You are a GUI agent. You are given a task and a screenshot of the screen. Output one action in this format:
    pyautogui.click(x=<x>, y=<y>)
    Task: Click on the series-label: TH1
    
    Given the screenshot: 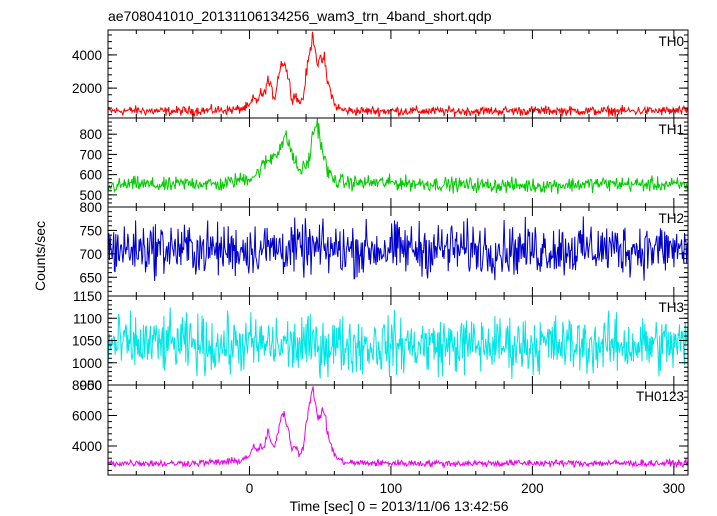 What is the action you would take?
    pyautogui.click(x=671, y=129)
    